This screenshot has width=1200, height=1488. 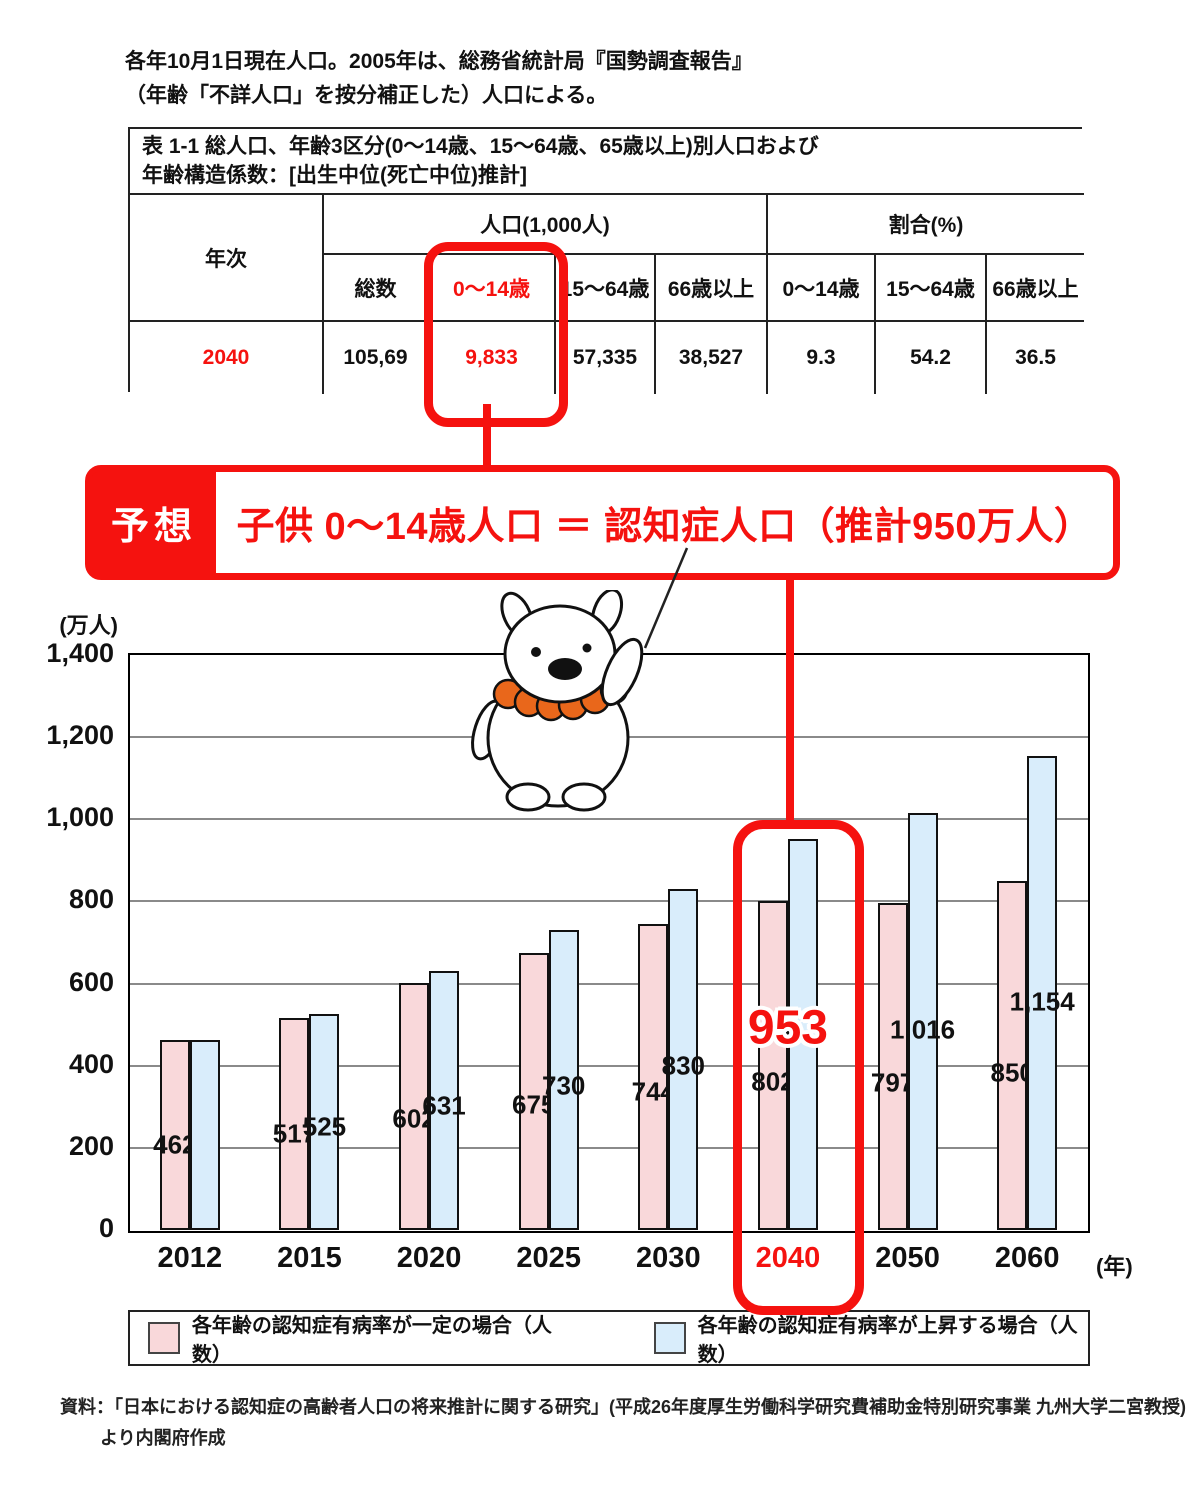 What do you see at coordinates (309, 1258) in the screenshot?
I see `x-tick-label-2015: 2015` at bounding box center [309, 1258].